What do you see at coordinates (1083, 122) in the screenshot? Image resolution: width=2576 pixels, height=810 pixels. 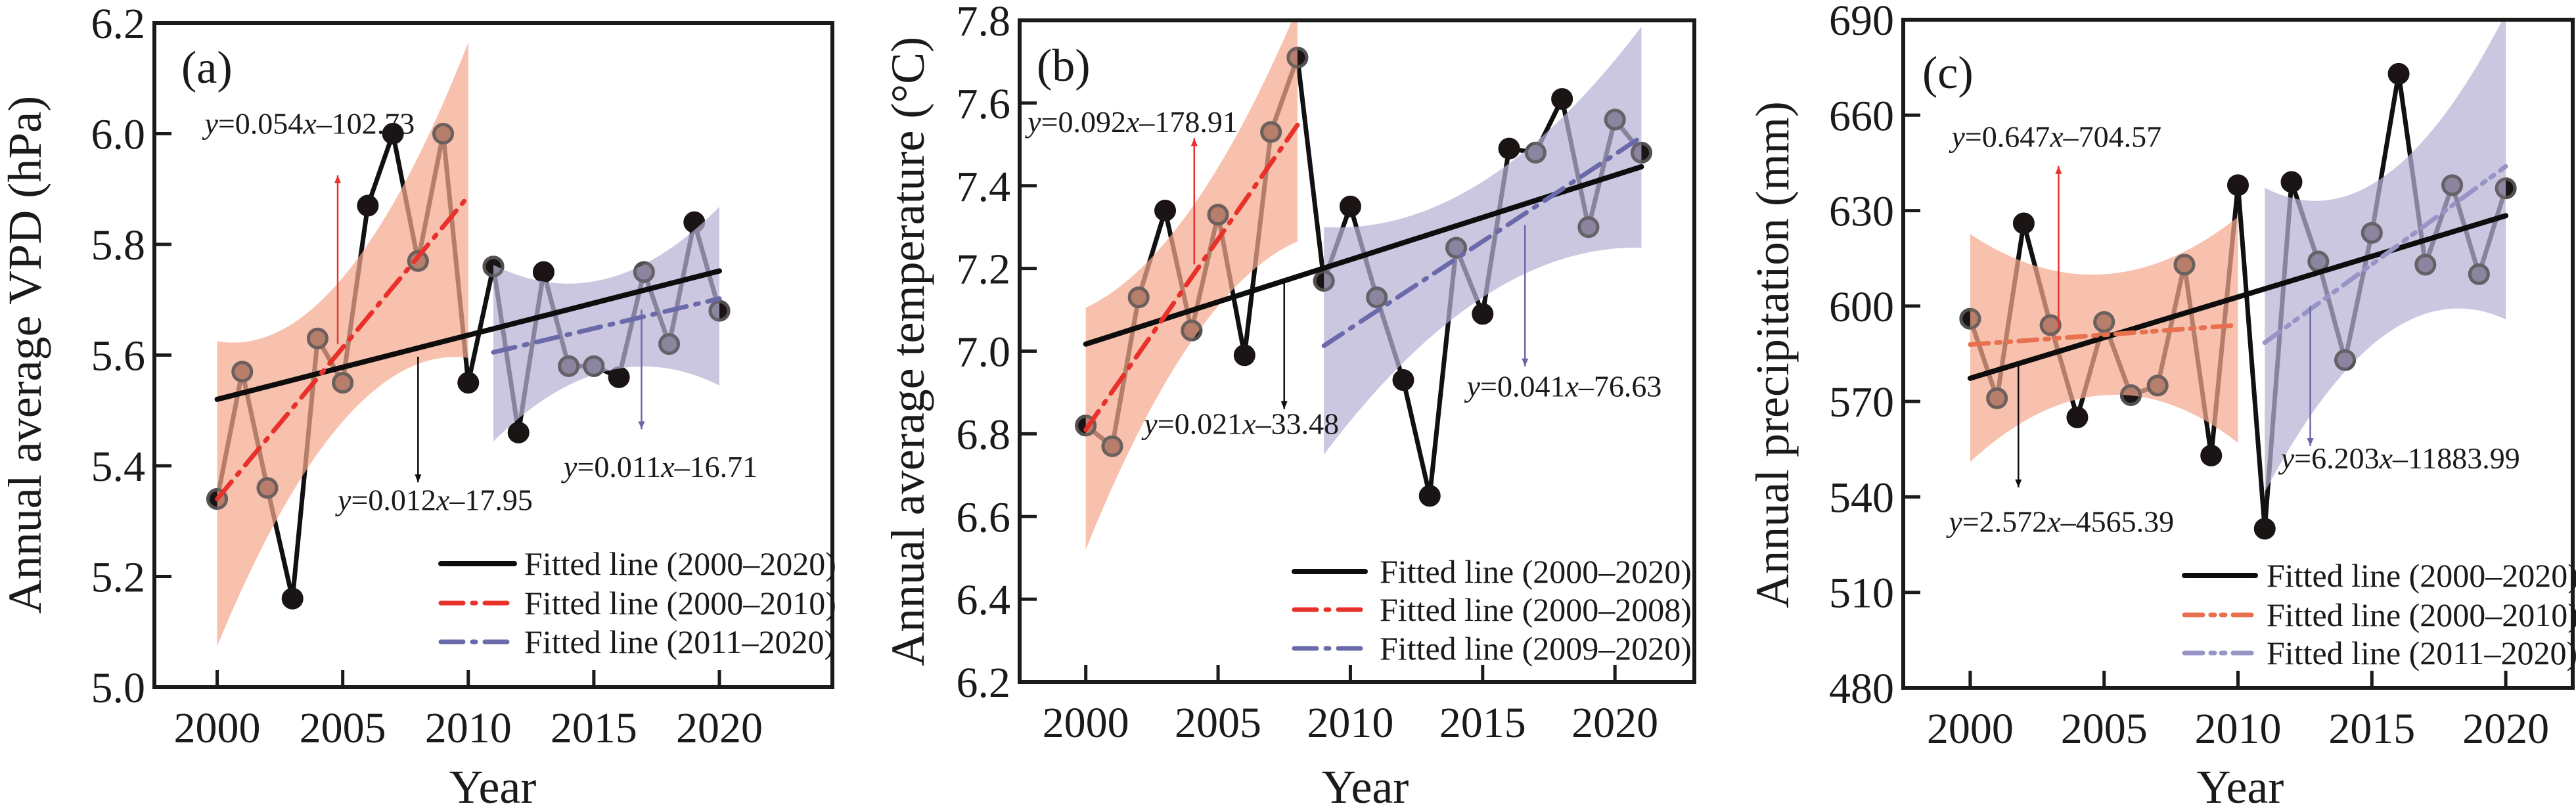 I see `equation-slope: =0.092` at bounding box center [1083, 122].